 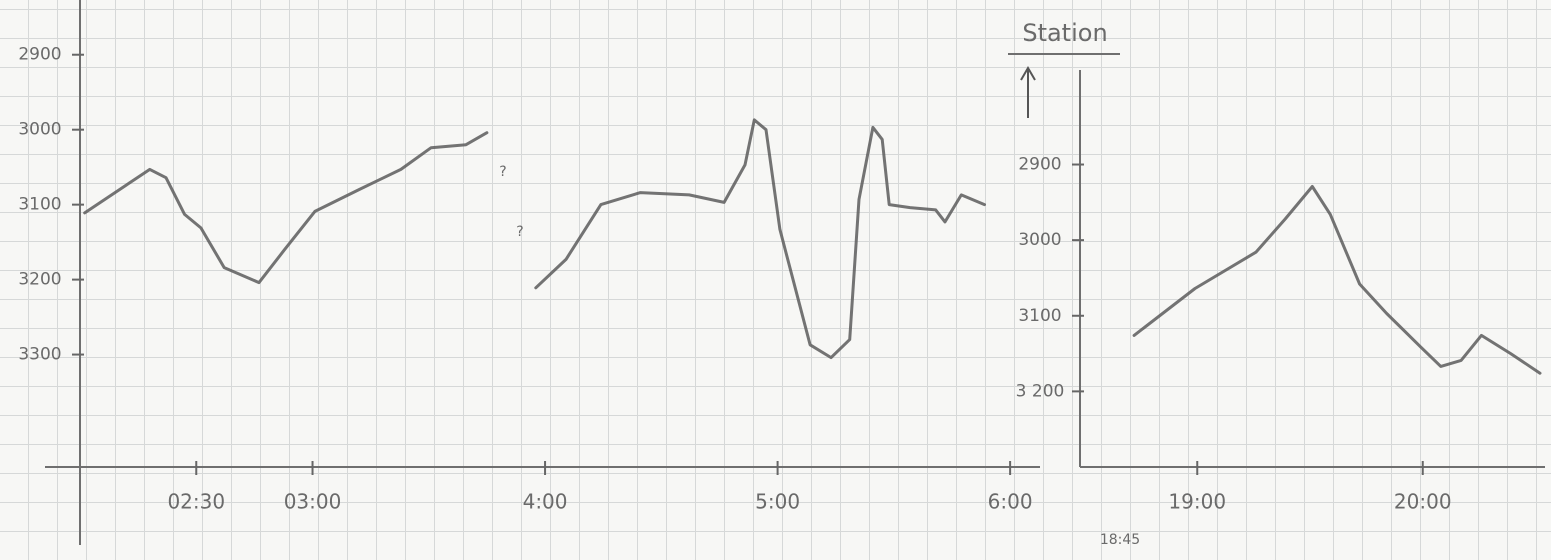 What do you see at coordinates (1120, 540) in the screenshot?
I see `annotation: 18:45` at bounding box center [1120, 540].